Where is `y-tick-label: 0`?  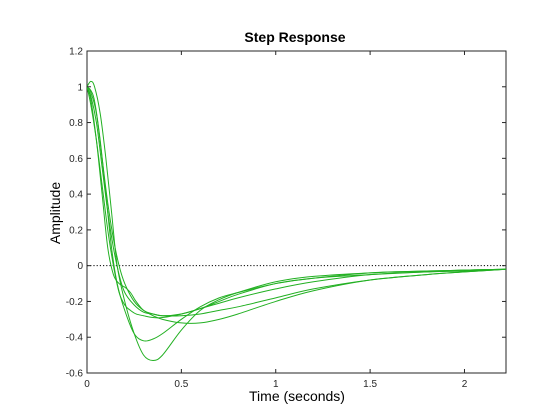 y-tick-label: 0 is located at coordinates (80, 266).